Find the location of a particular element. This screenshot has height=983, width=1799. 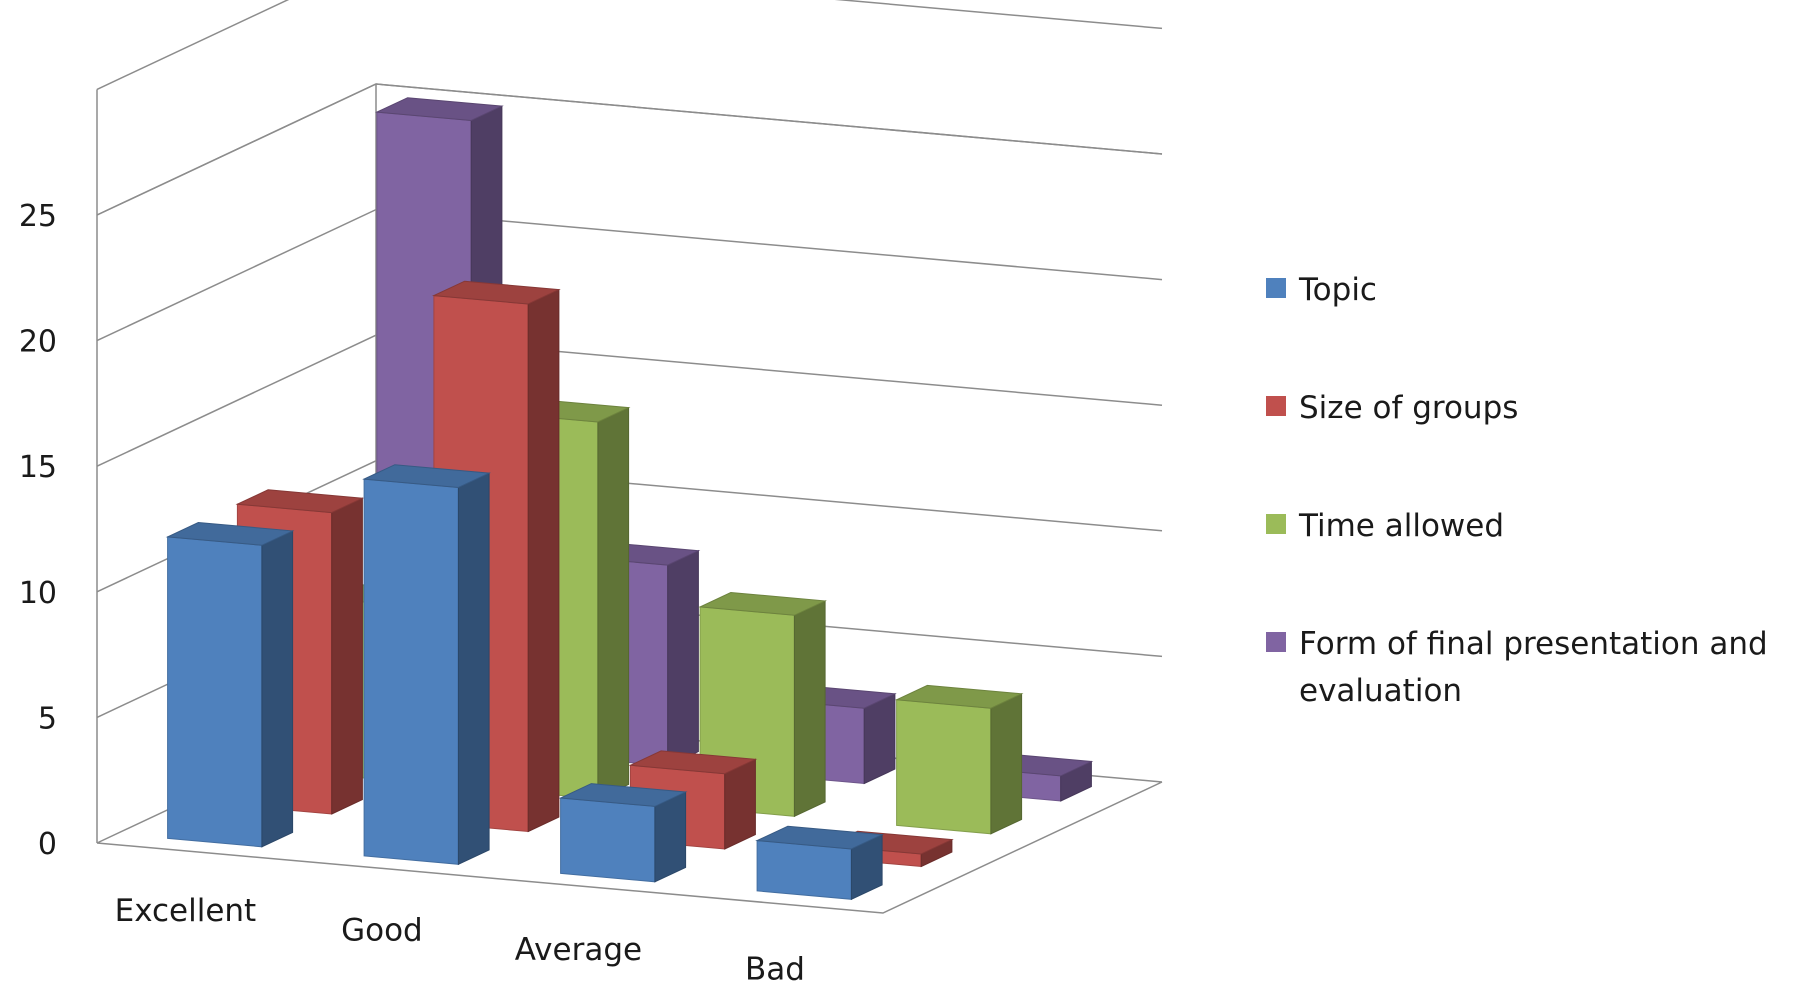

legend-item-2: Size of groups is located at coordinates (1392, 408).